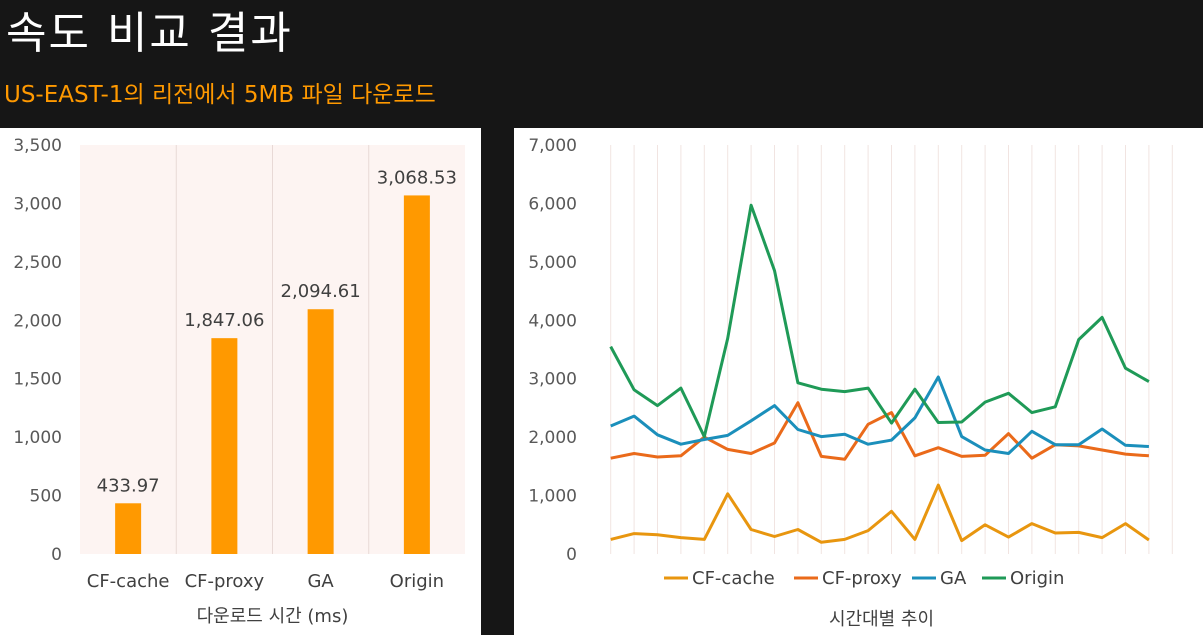  Describe the element at coordinates (953, 578) in the screenshot. I see `legend-label: GA` at that location.